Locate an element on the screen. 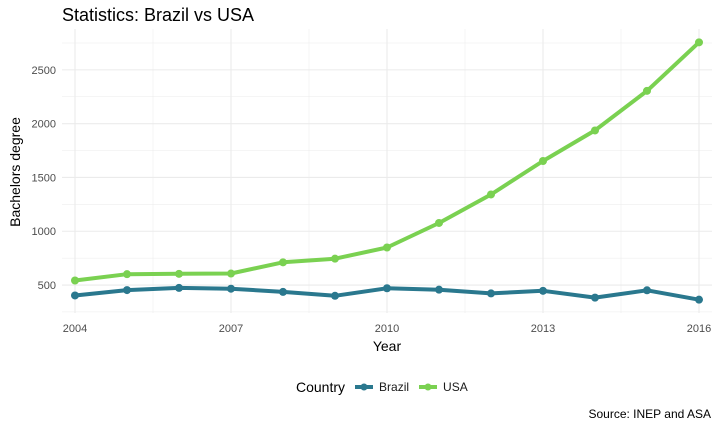 The width and height of the screenshot is (720, 432). legend-key-brazil is located at coordinates (364, 387).